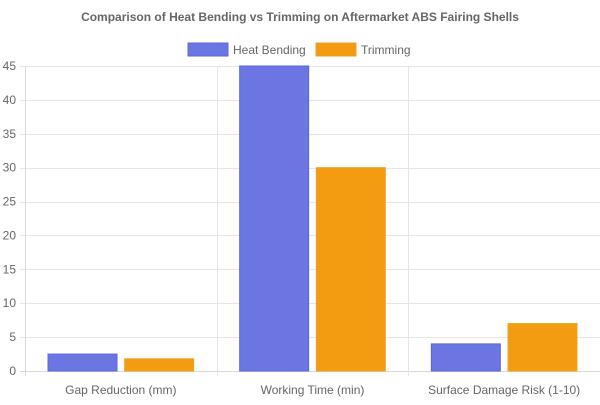  I want to click on bar-trimming-gap-reduction-mm, so click(159, 365).